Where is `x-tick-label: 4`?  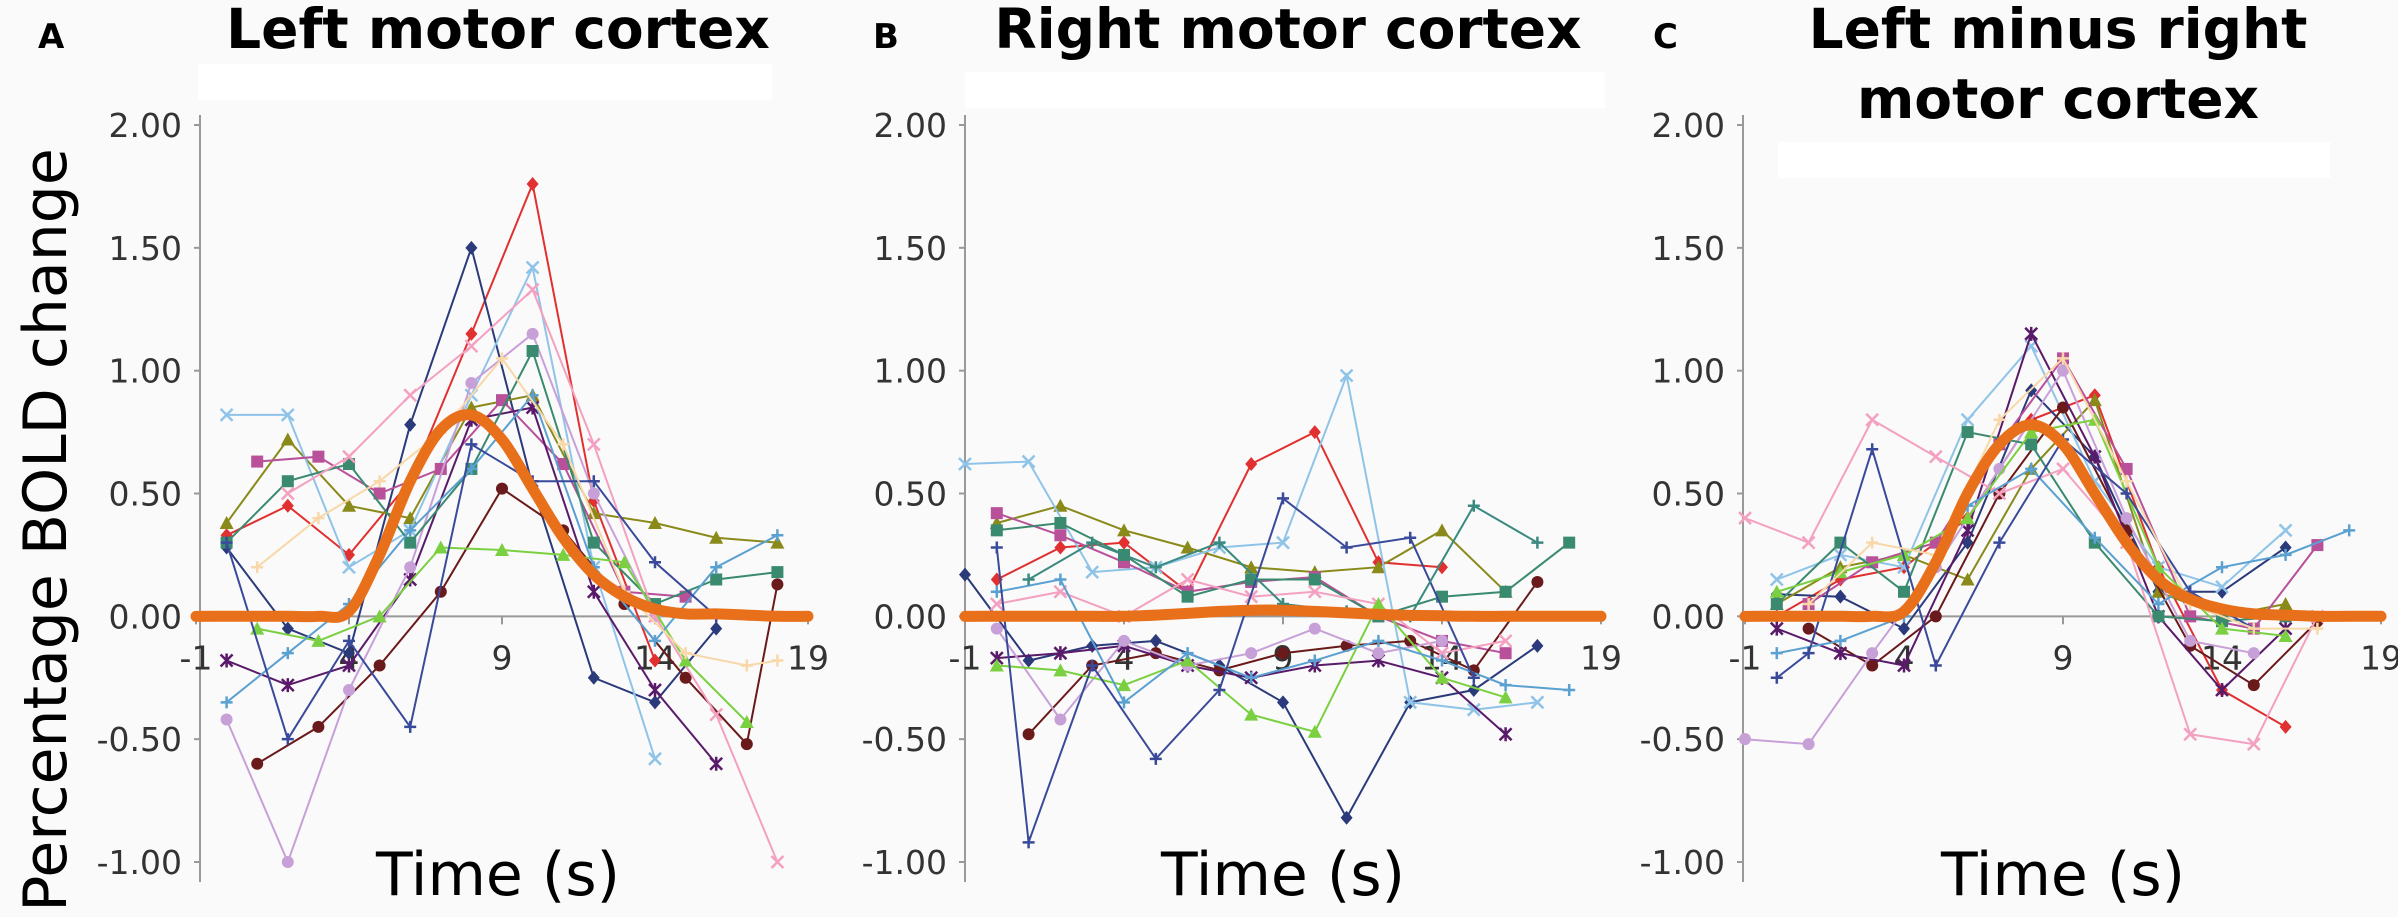 x-tick-label: 4 is located at coordinates (1904, 657).